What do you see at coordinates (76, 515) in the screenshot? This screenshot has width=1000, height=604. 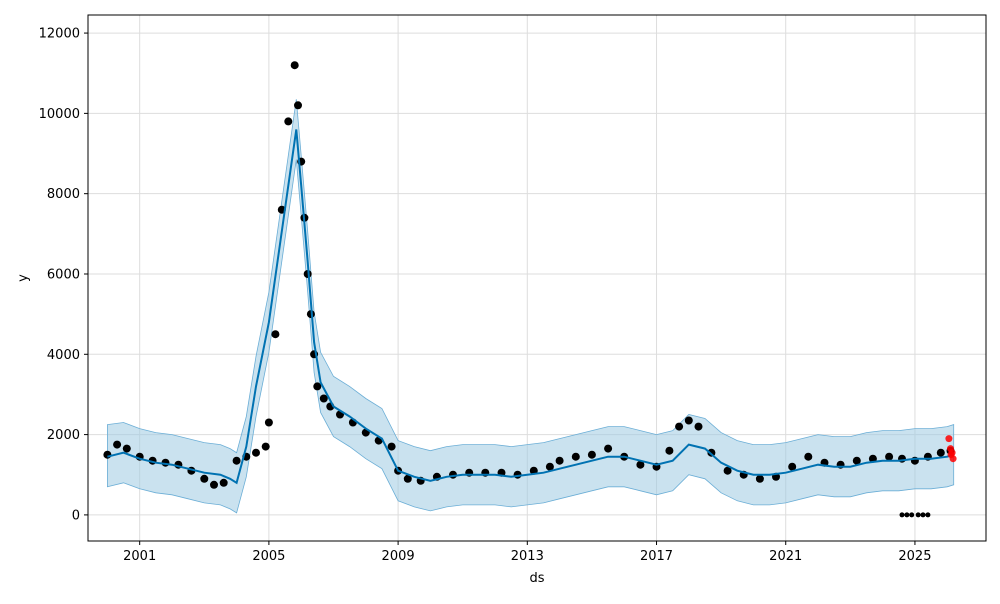 I see `y-tick-label: 0` at bounding box center [76, 515].